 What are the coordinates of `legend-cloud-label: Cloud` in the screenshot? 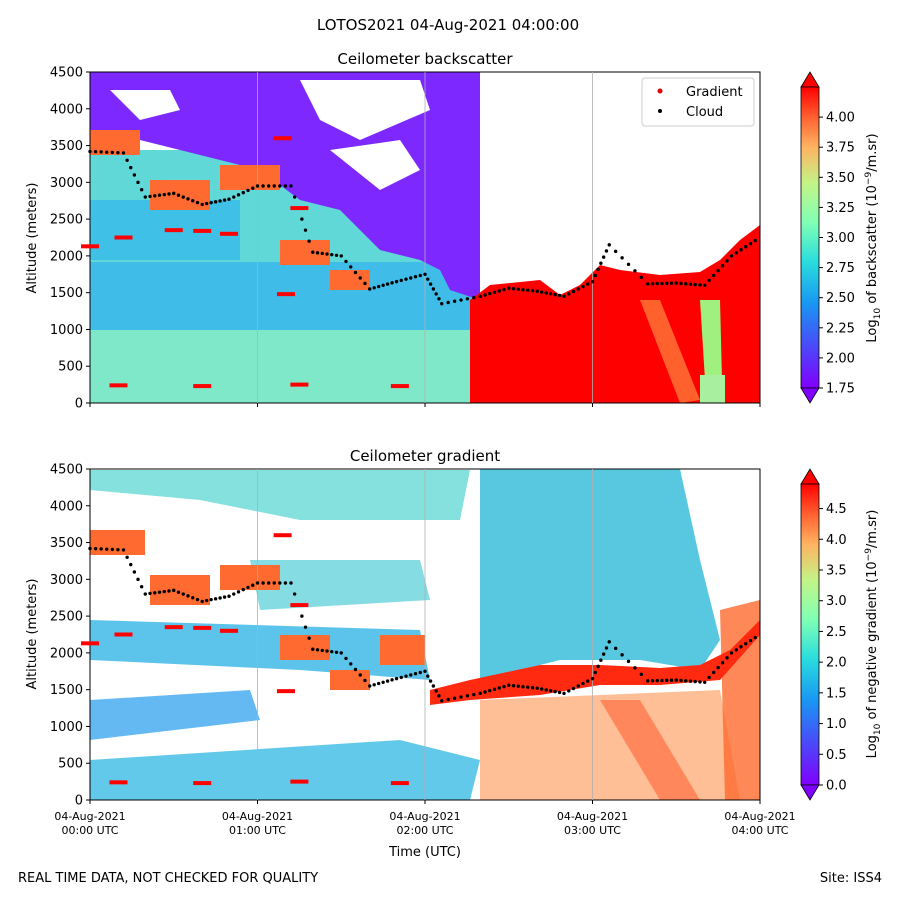 It's located at (704, 112).